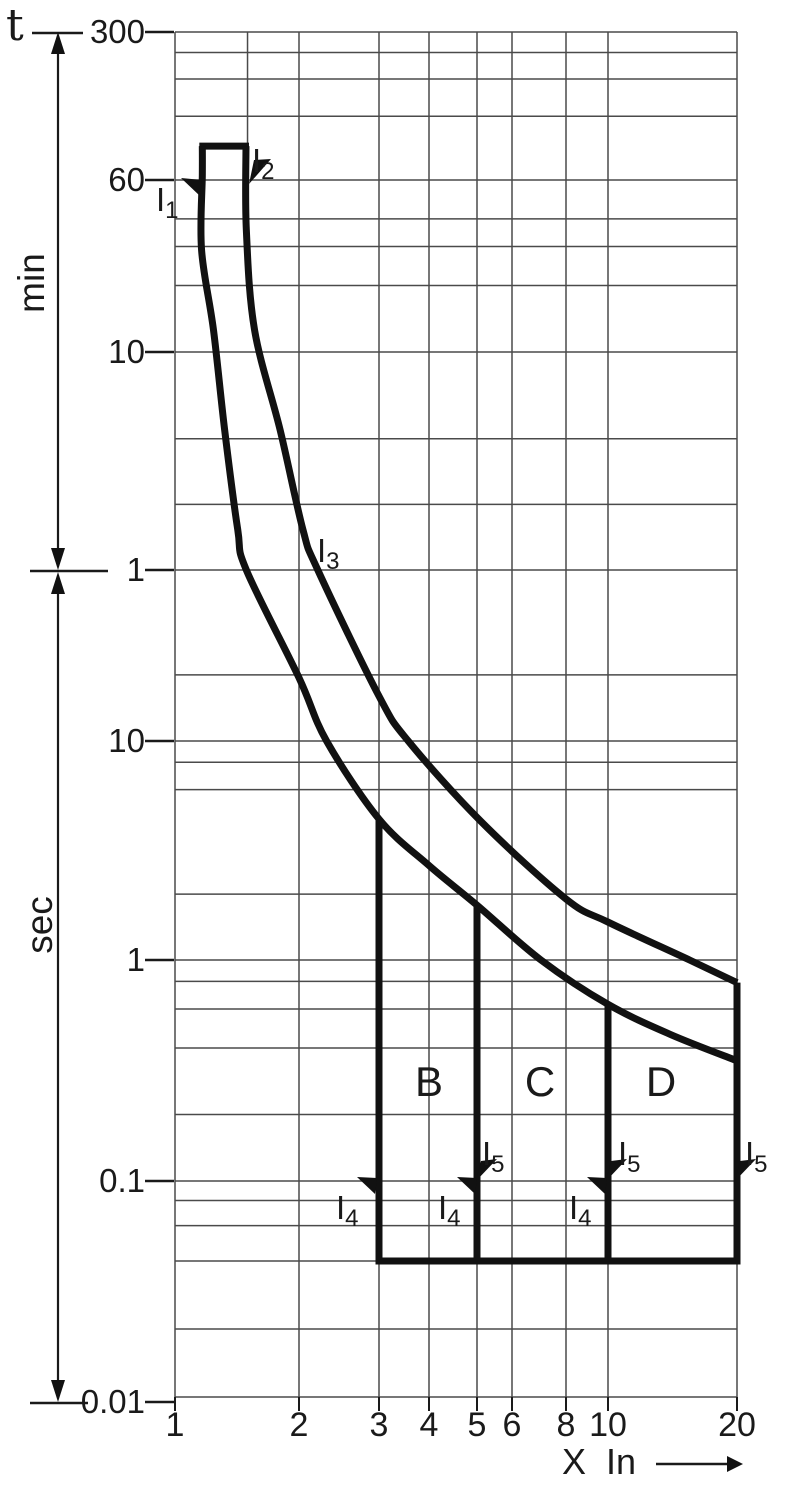  Describe the element at coordinates (15, 25) in the screenshot. I see `time-axis-symbol: t` at that location.